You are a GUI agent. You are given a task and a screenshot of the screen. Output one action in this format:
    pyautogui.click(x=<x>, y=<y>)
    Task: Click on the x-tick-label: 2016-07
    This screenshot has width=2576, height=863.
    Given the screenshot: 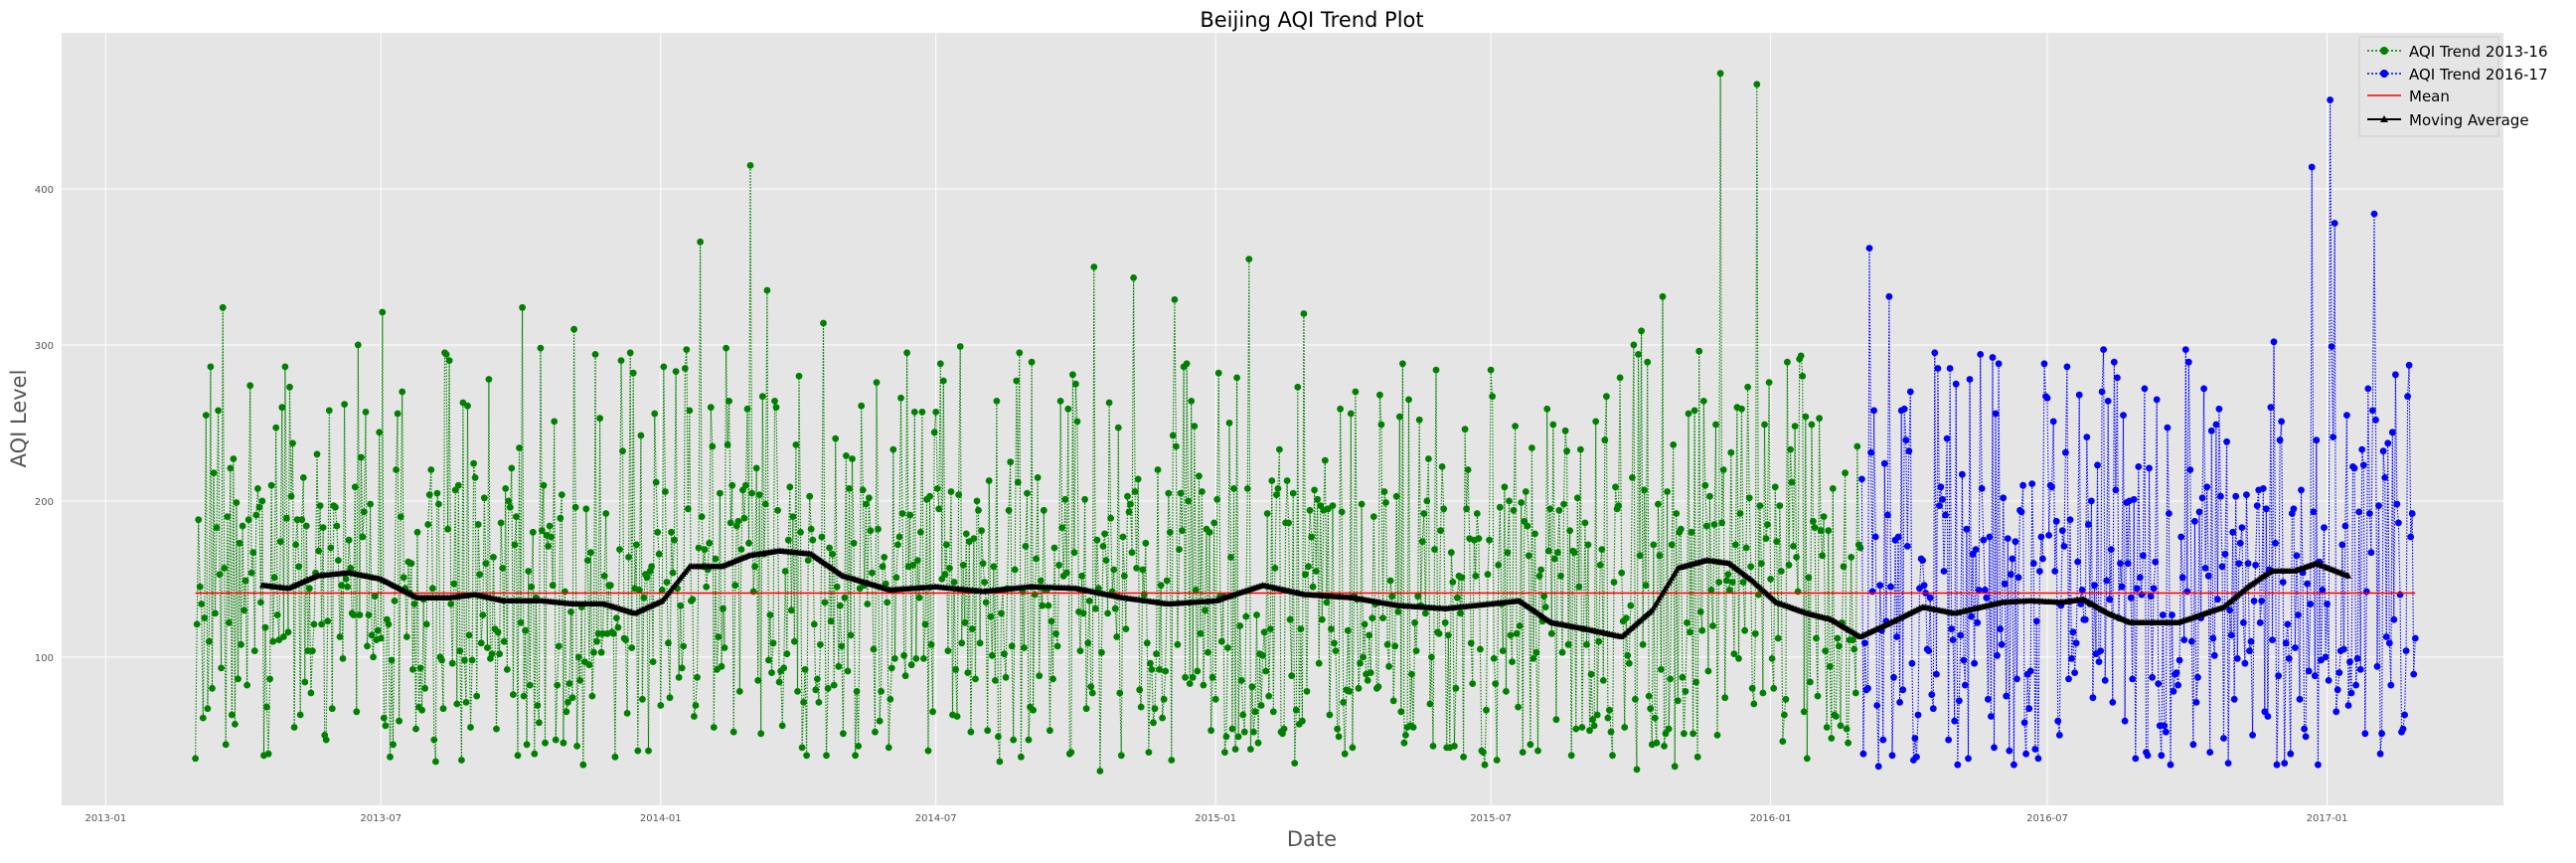 What is the action you would take?
    pyautogui.click(x=2047, y=819)
    